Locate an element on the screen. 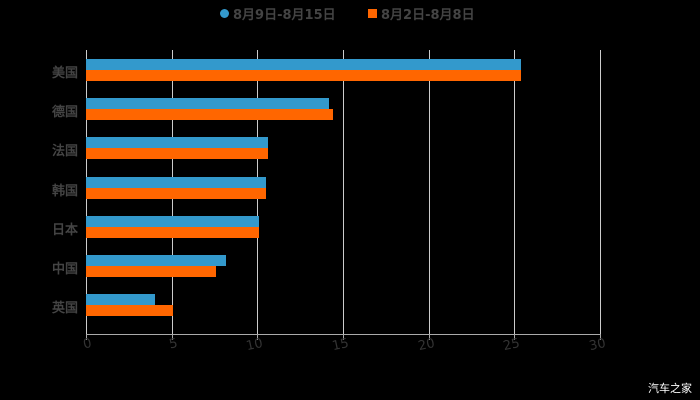  category-label: 中国 is located at coordinates (64, 269).